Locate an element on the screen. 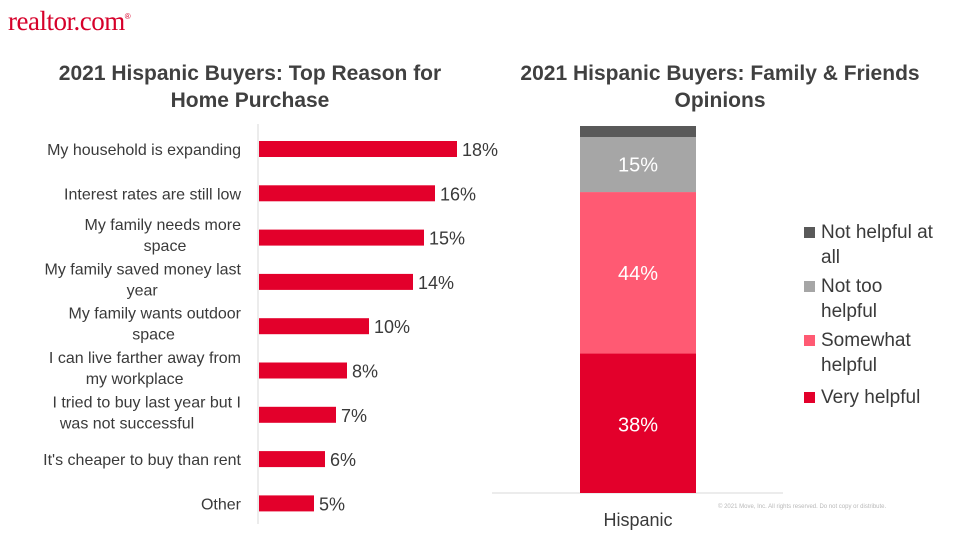 This screenshot has height=540, width=960. reason-category-line: My household is expanding is located at coordinates (144, 150).